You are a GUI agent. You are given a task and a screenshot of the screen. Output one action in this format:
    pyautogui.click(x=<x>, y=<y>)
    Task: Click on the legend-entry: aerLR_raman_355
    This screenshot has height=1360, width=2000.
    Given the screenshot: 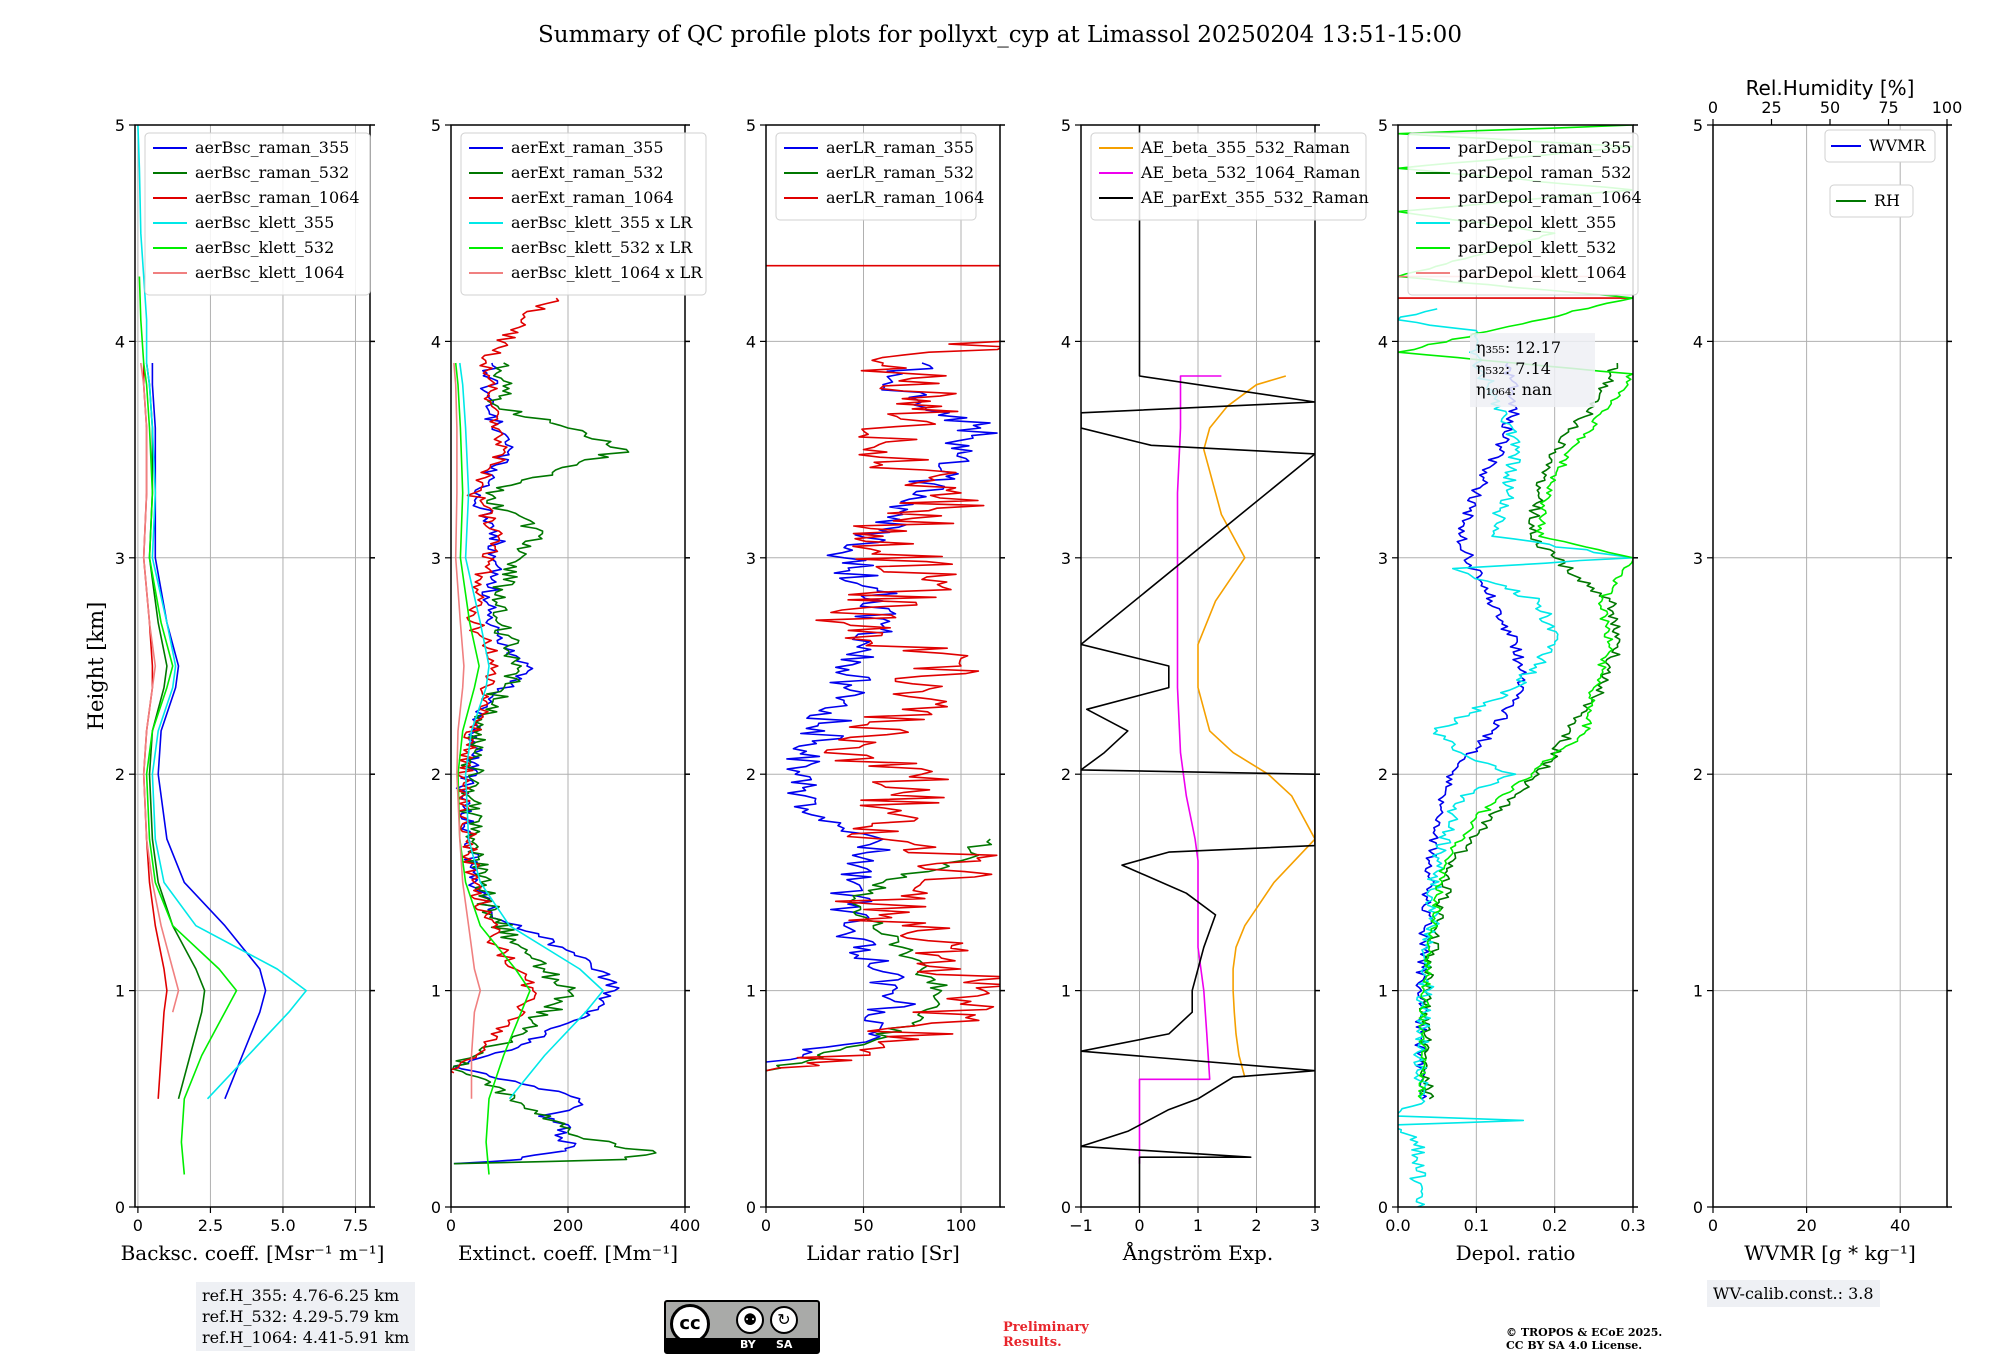 What is the action you would take?
    pyautogui.click(x=900, y=147)
    